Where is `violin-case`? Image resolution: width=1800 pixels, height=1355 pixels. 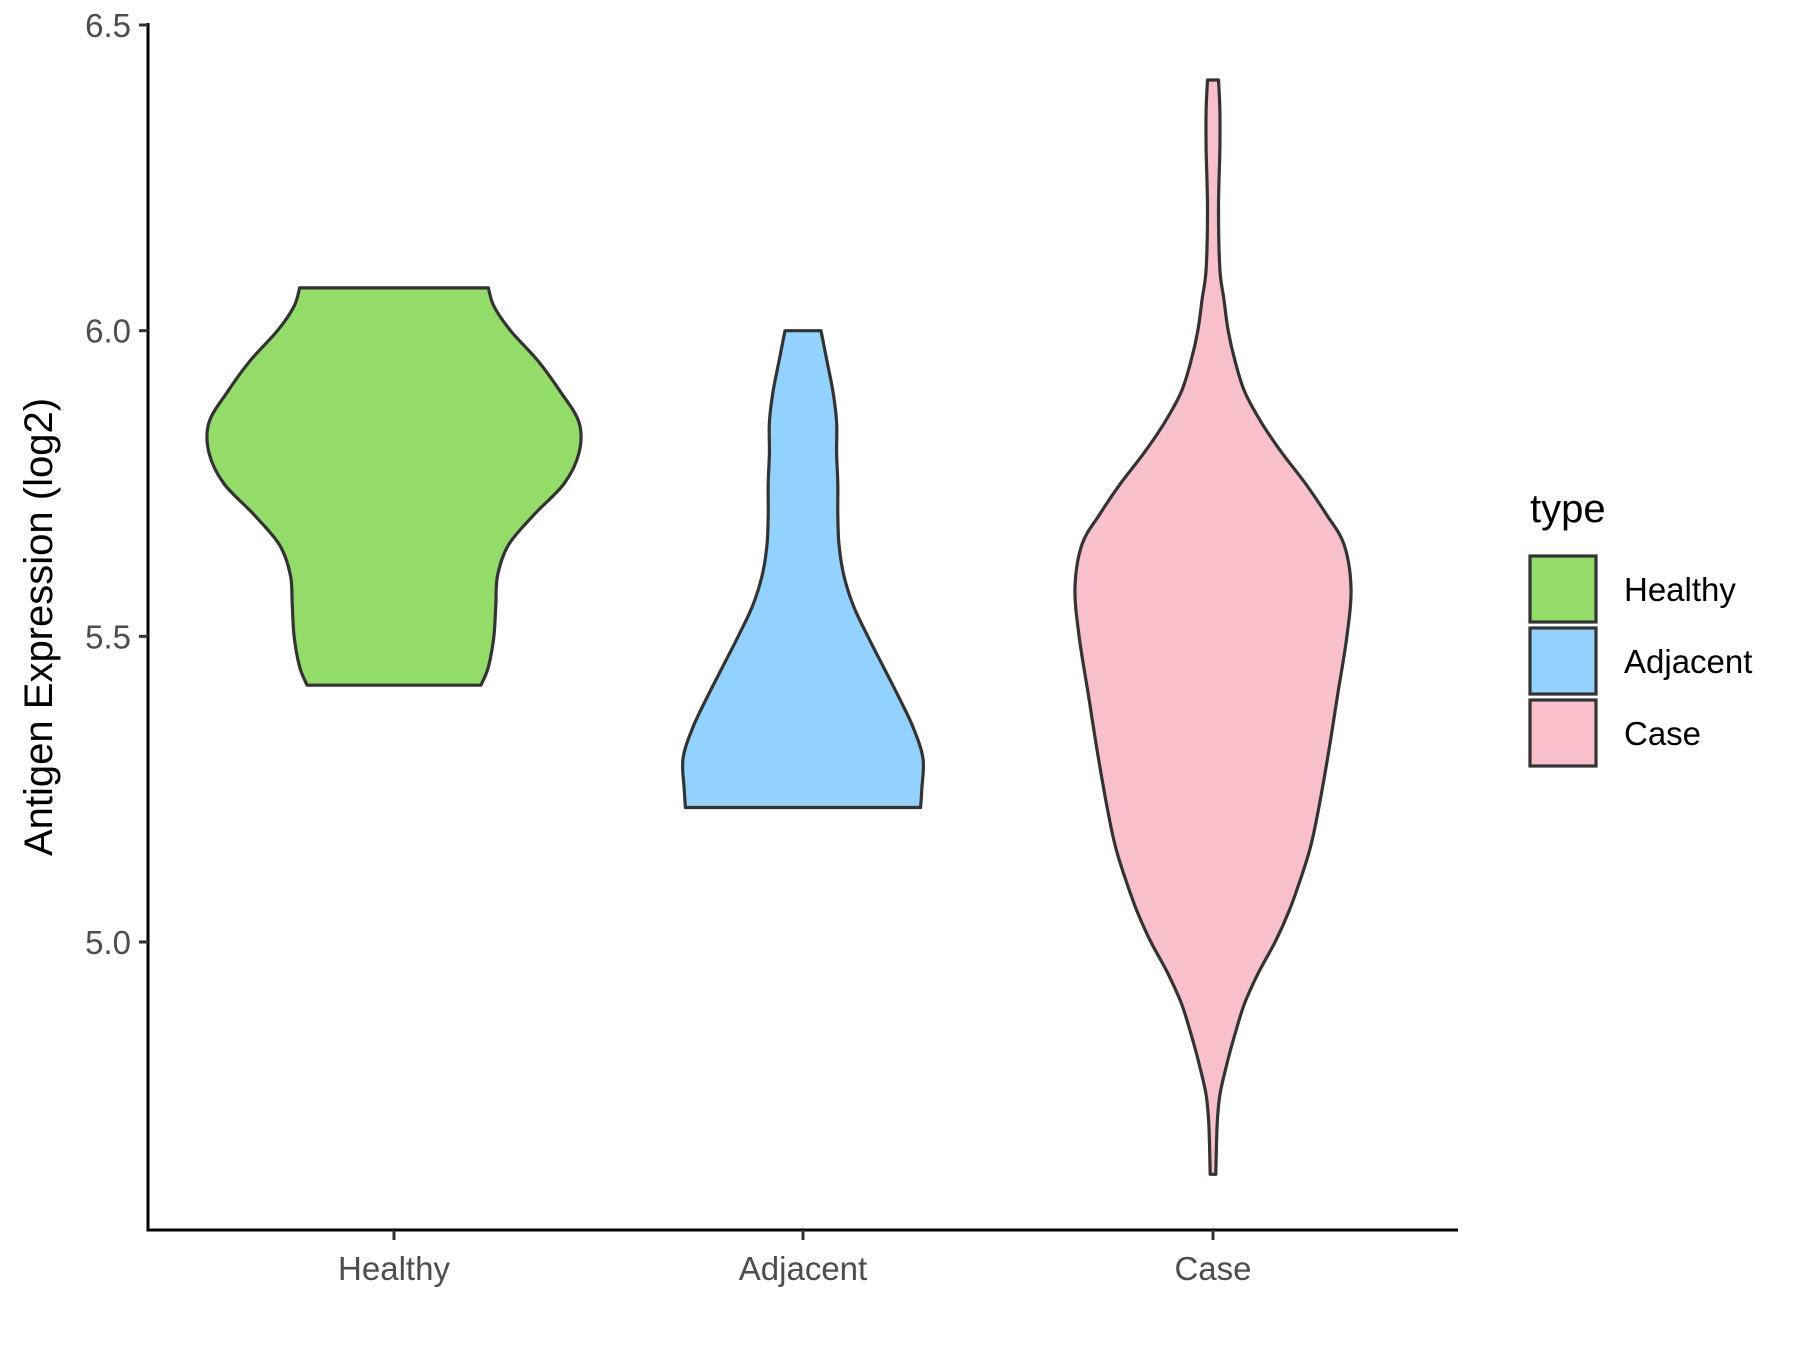 violin-case is located at coordinates (1213, 627).